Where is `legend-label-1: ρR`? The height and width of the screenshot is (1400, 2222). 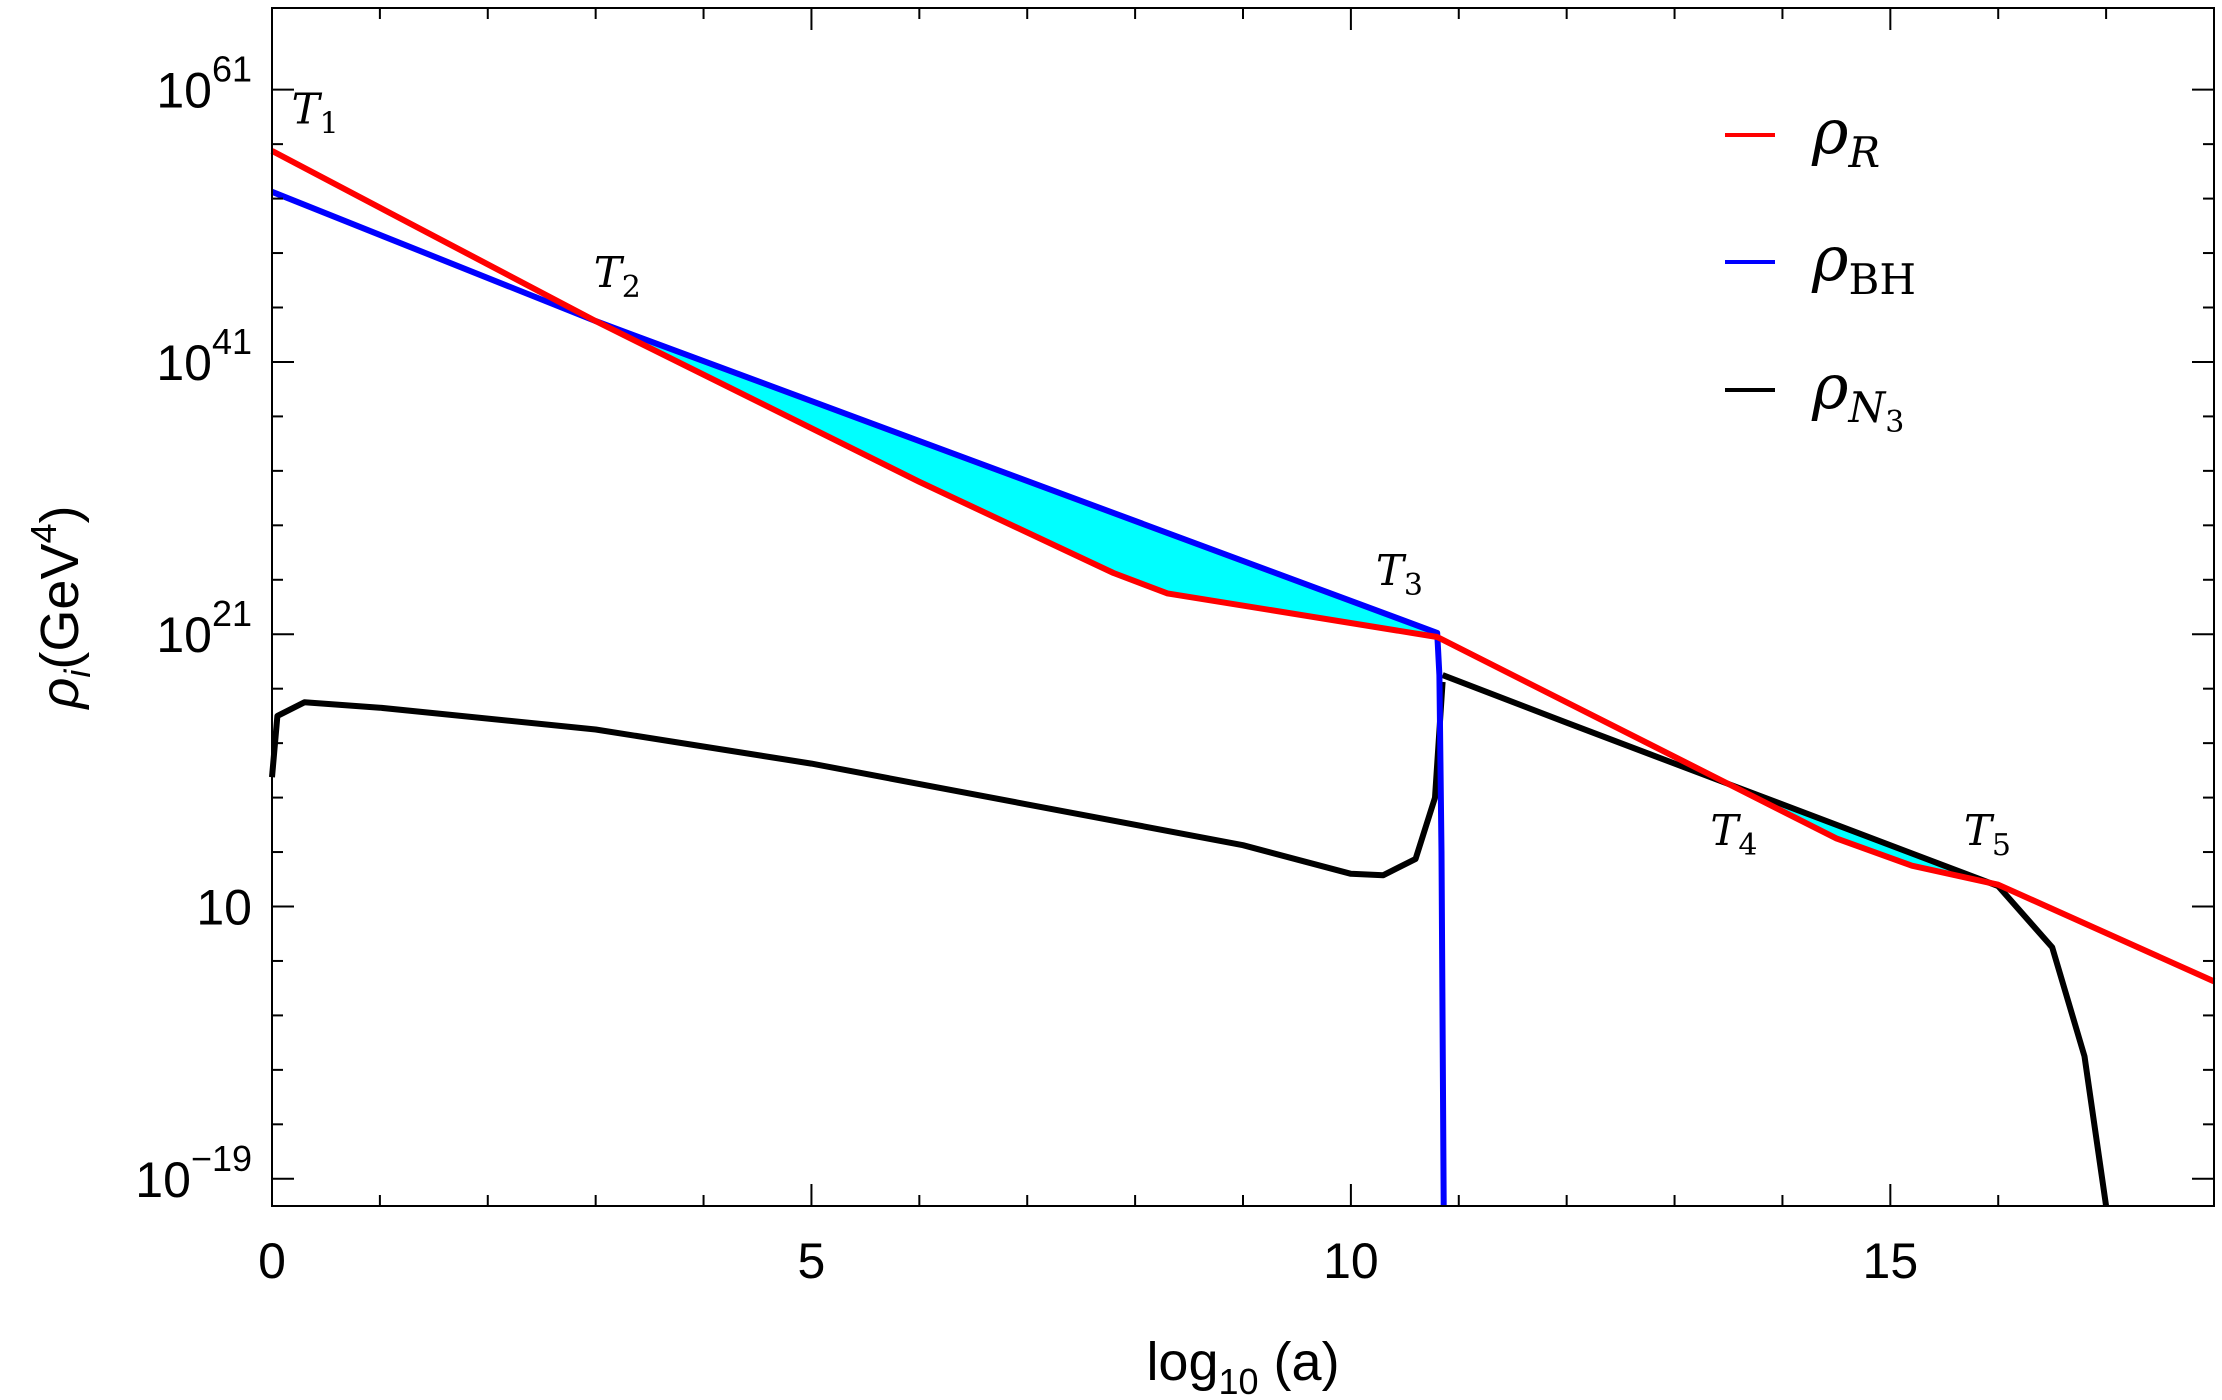
legend-label-1: ρR is located at coordinates (1845, 136).